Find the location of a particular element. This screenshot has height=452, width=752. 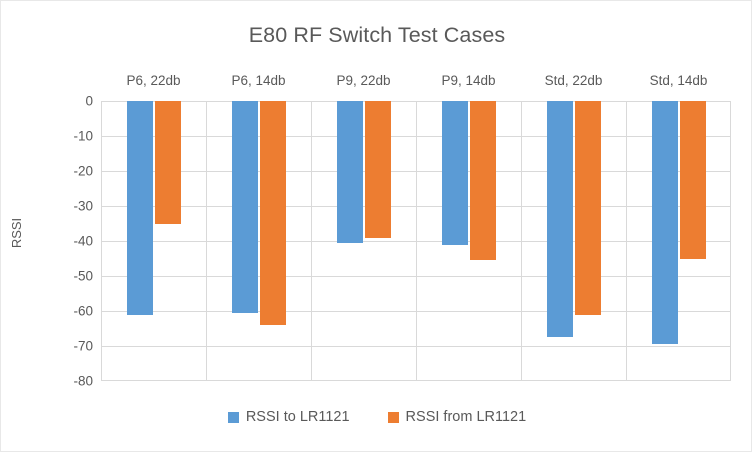

category-label: P6, 22db is located at coordinates (153, 80).